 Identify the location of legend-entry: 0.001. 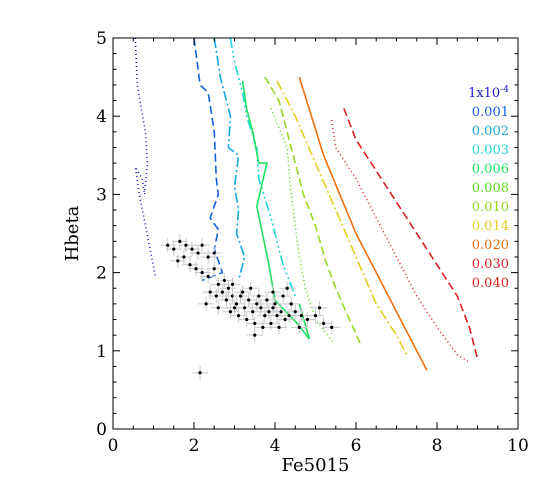
(490, 112).